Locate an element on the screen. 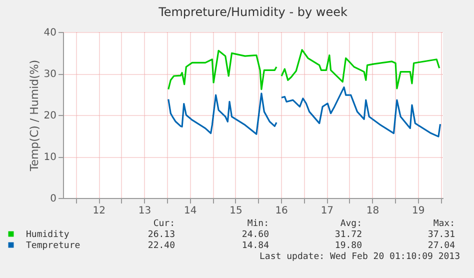 This screenshot has width=474, height=278. text: 31.72 is located at coordinates (348, 235).